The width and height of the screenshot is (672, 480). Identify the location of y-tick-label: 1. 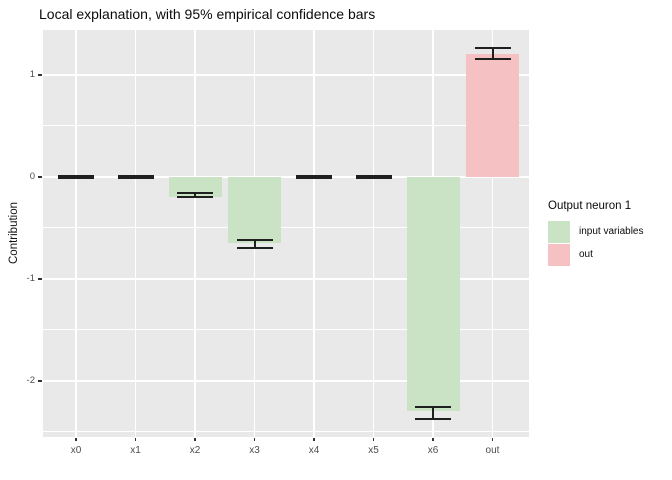
(32, 74).